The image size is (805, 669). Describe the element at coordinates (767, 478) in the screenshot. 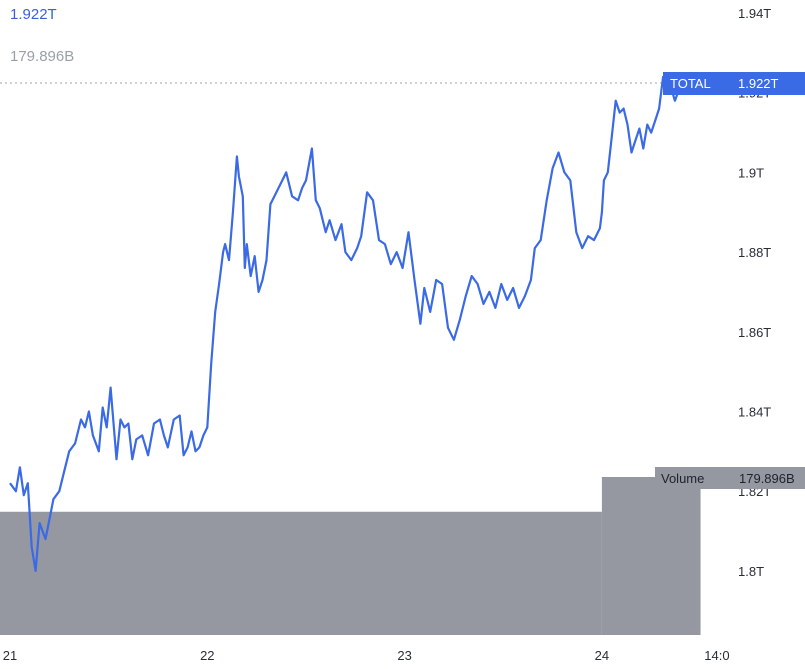

I see `volume-tag-value: 179.896B` at that location.